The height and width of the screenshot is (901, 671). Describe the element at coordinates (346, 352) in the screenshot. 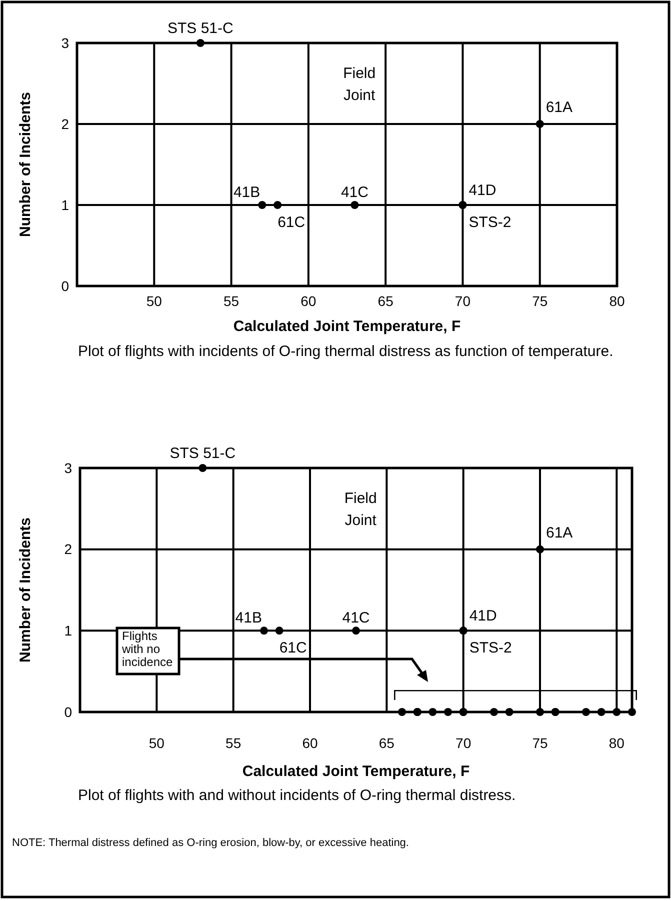

I see `text: Plot of flights with incidents of O-ring thermal distress as function of temperature.` at that location.